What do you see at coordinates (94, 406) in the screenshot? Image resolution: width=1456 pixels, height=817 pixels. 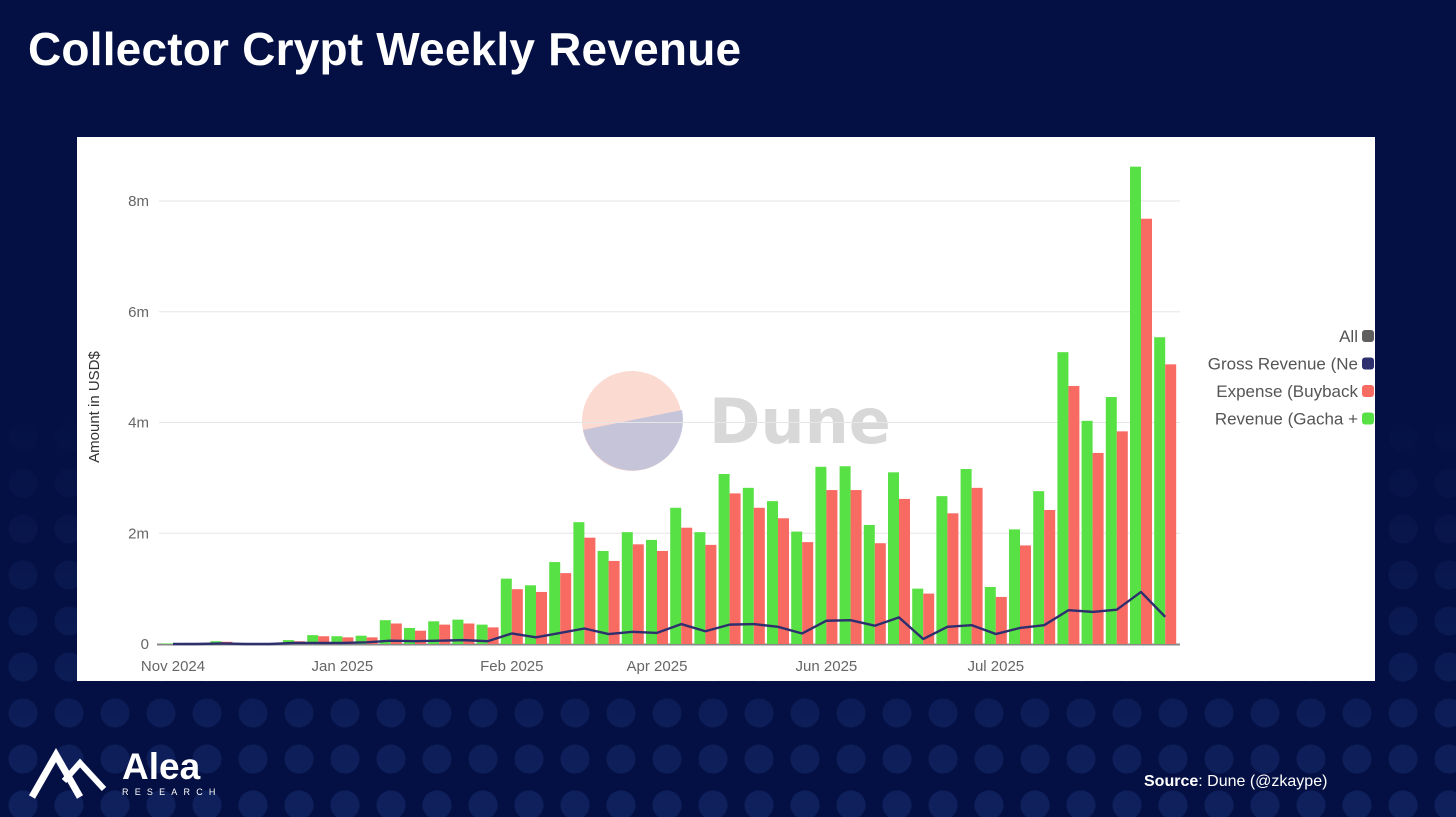 I see `y-axis-title: Amount in USD$` at bounding box center [94, 406].